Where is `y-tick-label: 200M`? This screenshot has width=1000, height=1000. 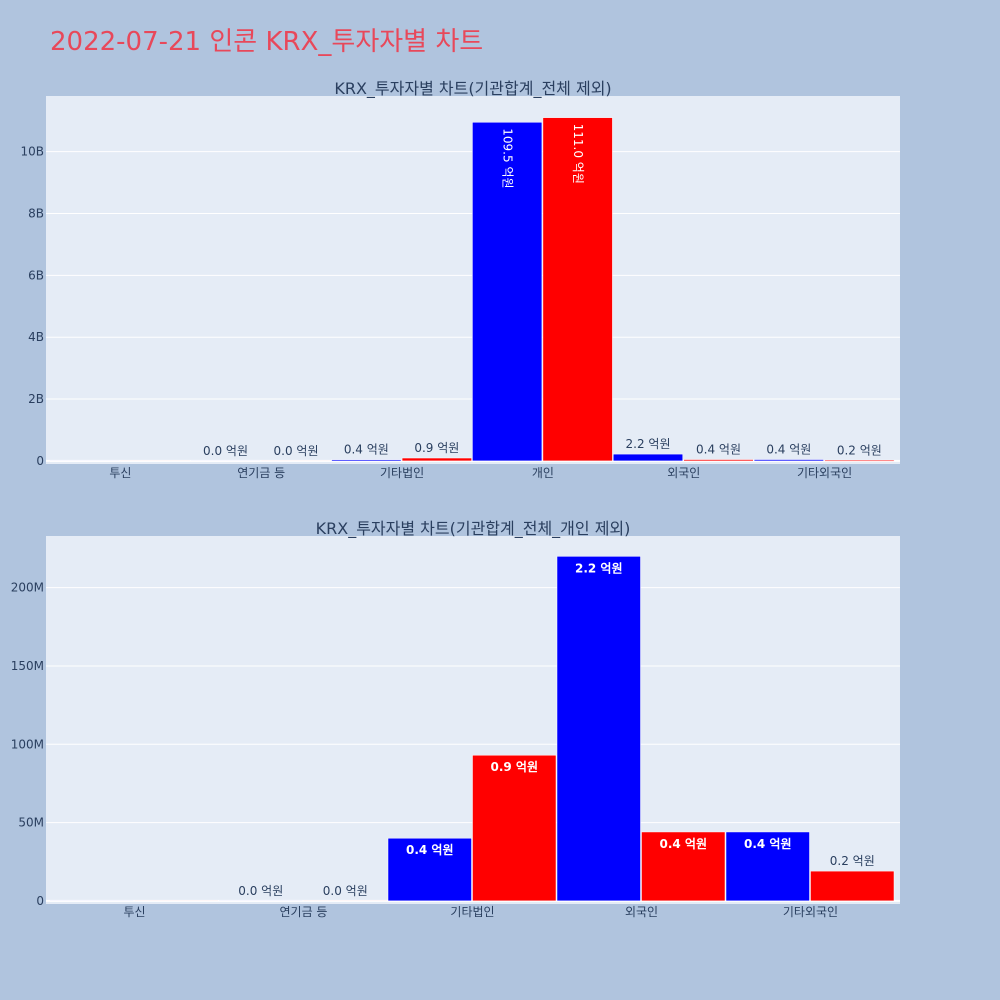 y-tick-label: 200M is located at coordinates (27, 588).